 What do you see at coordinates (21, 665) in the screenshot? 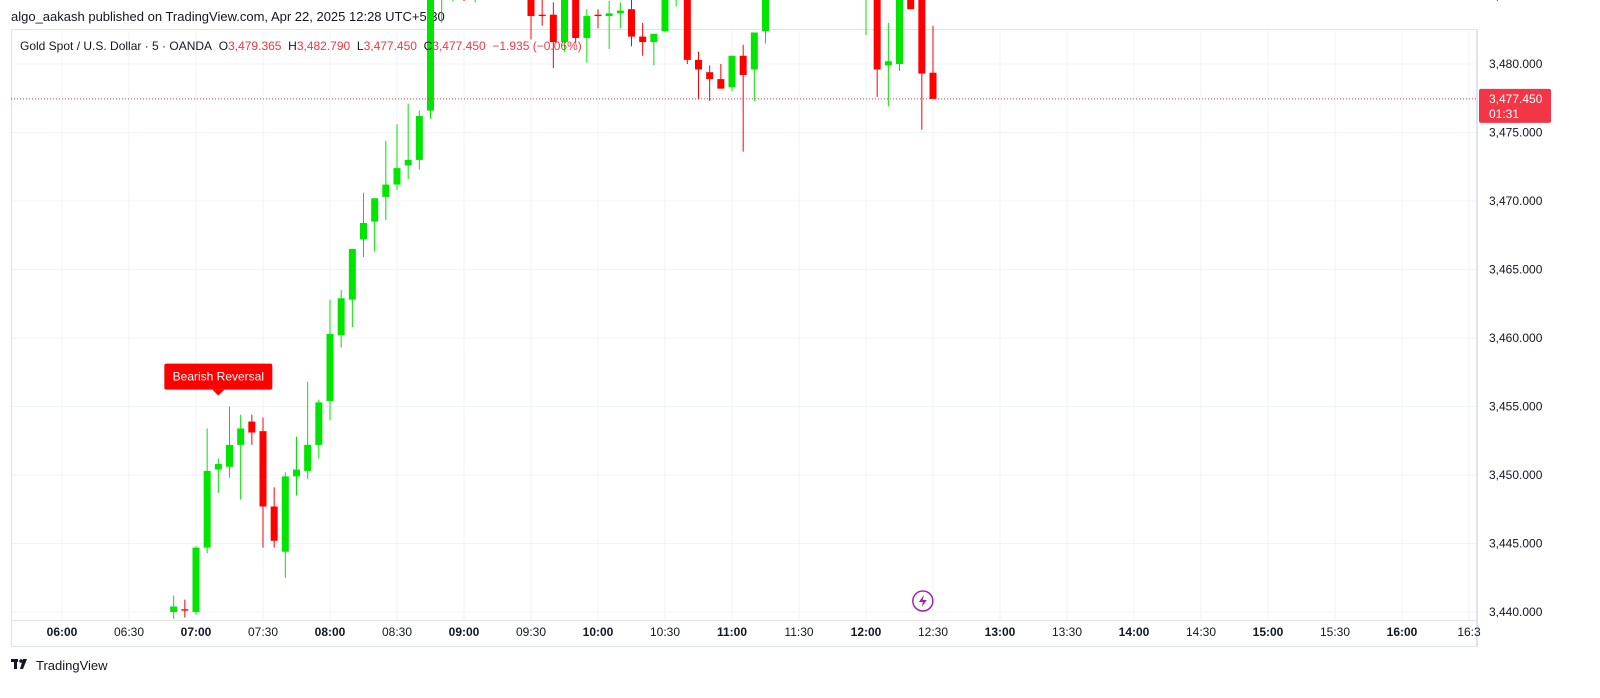
I see `tradingview-logo-icon` at bounding box center [21, 665].